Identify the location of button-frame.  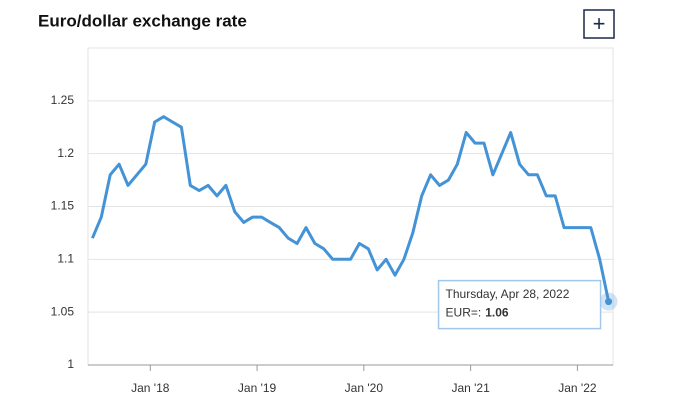
(599, 24).